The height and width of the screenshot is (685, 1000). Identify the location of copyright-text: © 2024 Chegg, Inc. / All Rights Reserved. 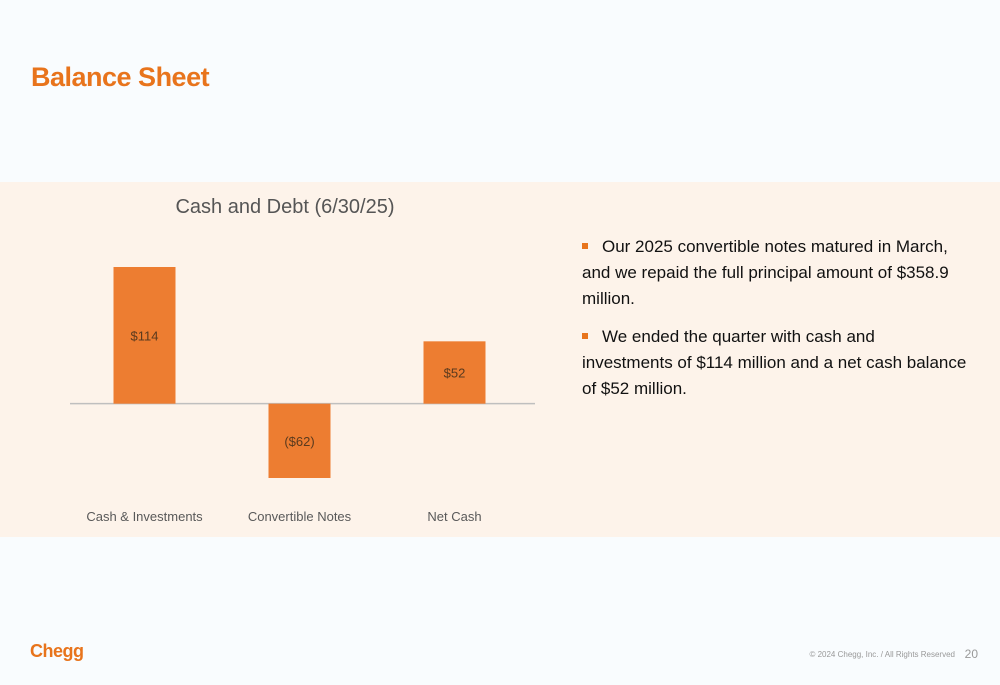
(882, 654).